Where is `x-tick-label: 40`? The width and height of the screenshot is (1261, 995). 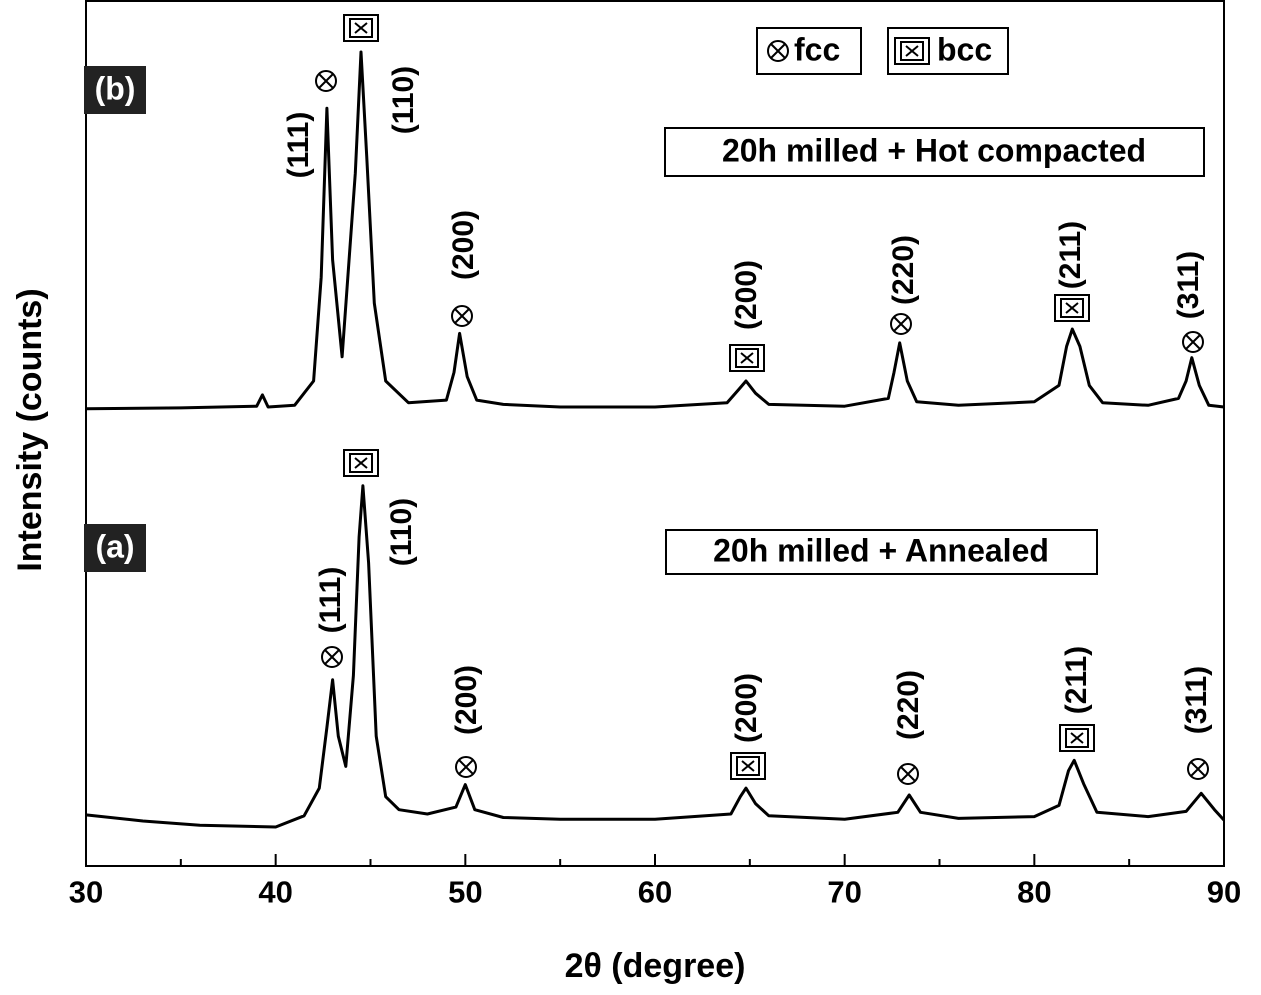
x-tick-label: 40 is located at coordinates (275, 892).